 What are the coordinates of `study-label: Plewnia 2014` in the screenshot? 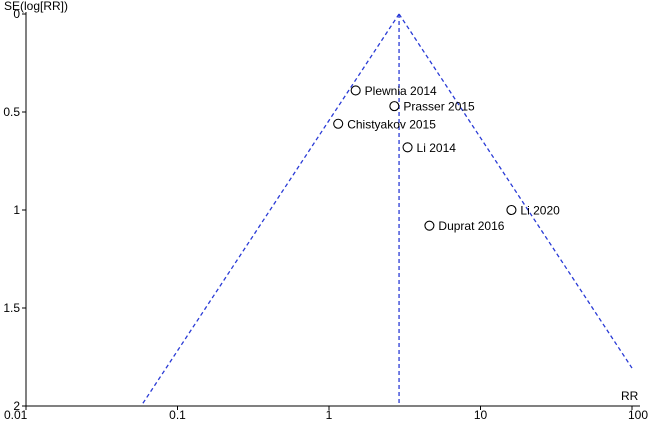 It's located at (401, 91).